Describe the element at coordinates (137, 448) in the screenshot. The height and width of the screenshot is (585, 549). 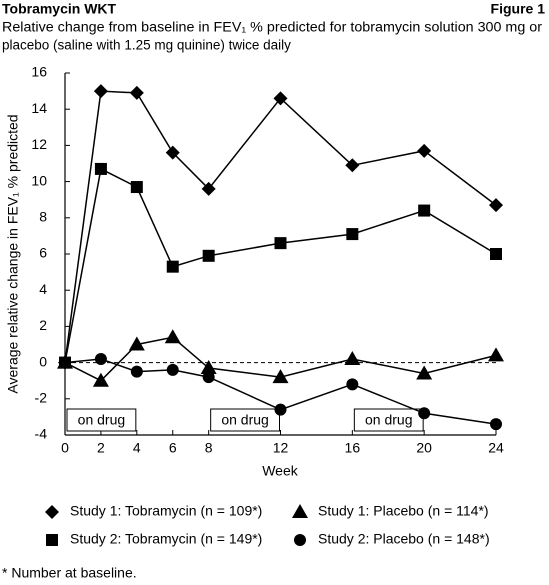
I see `x-tick-label: 4` at that location.